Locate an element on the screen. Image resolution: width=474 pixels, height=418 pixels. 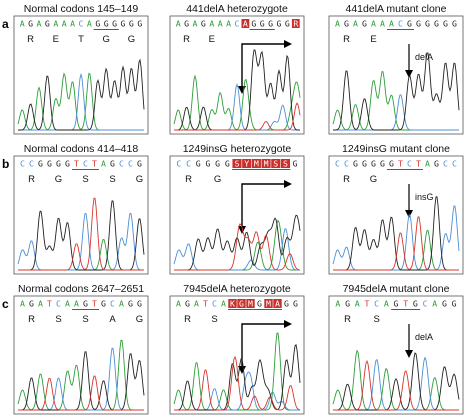
amino-acid: E is located at coordinates (373, 39).